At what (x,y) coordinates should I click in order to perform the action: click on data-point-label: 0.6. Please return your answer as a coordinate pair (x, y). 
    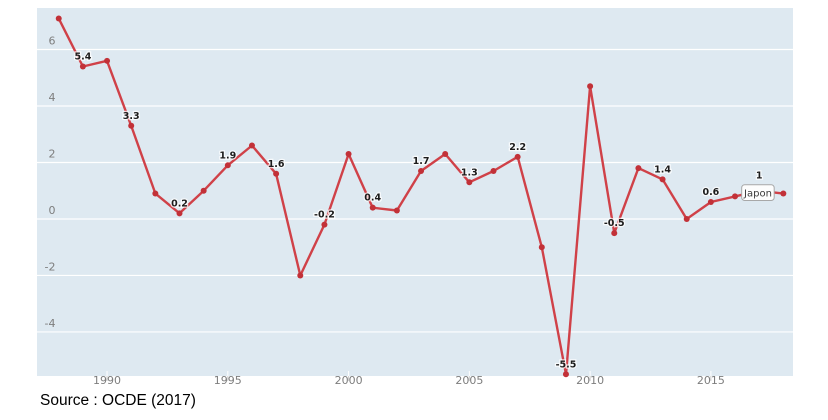
    Looking at the image, I should click on (710, 192).